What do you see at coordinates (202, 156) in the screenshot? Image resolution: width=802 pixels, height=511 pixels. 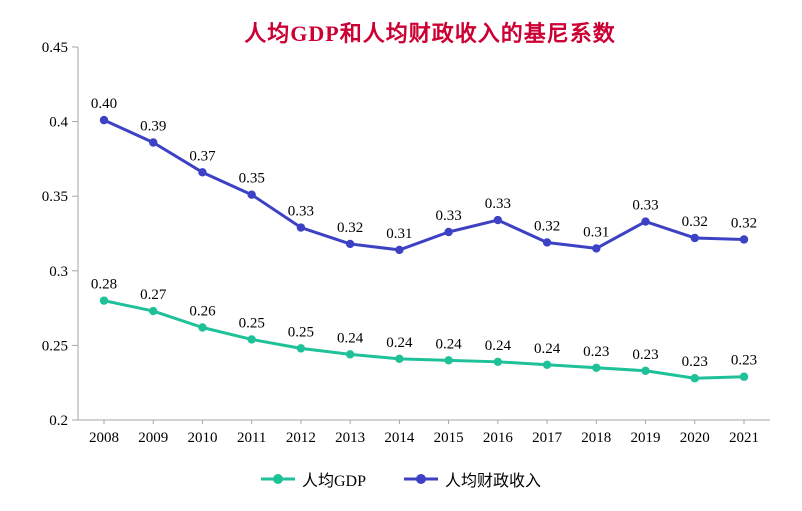 I see `data-label: 0.37` at bounding box center [202, 156].